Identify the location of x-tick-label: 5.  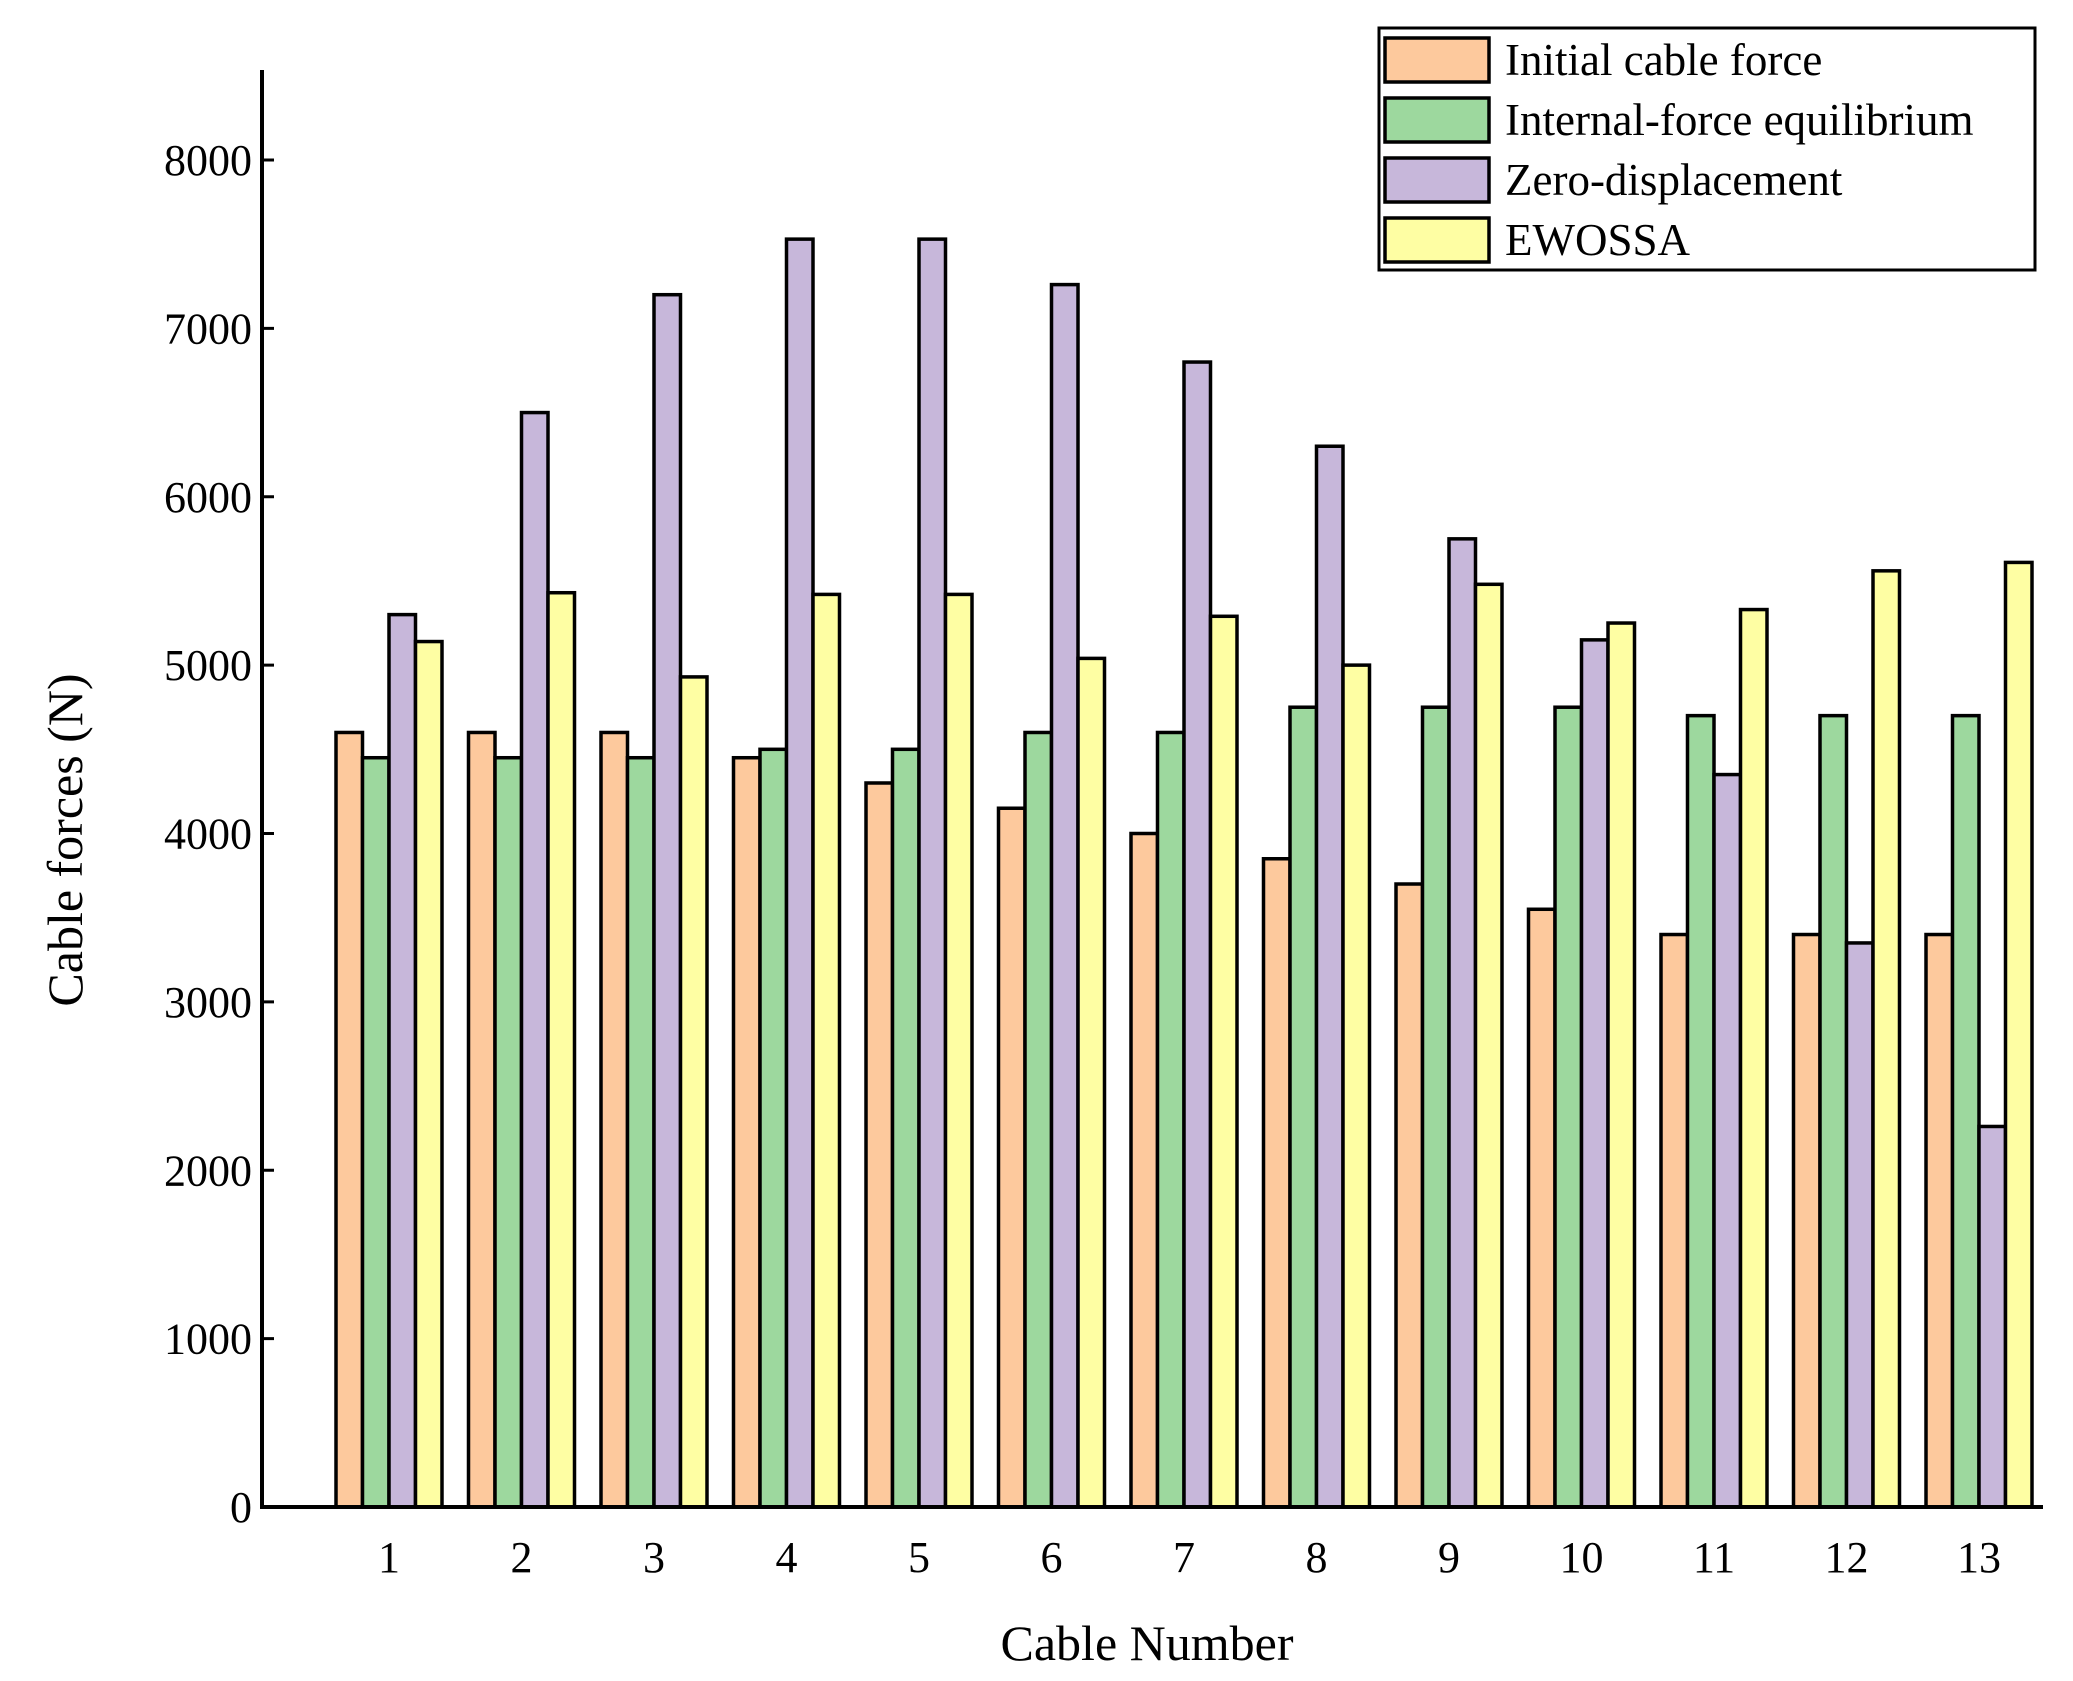
(919, 1557).